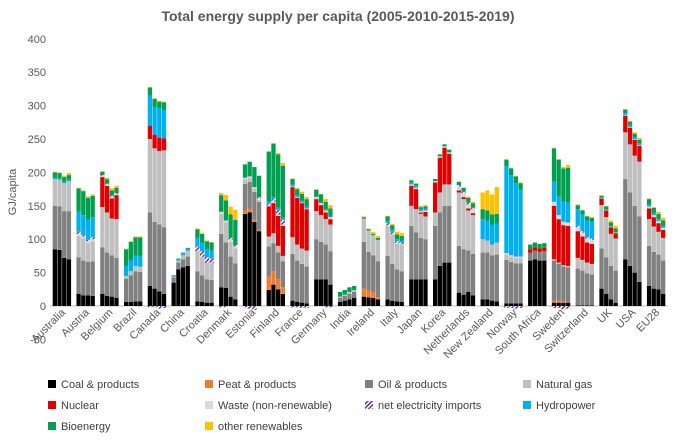 This screenshot has height=446, width=677. Describe the element at coordinates (37, 107) in the screenshot. I see `y-tick-label: 300` at that location.